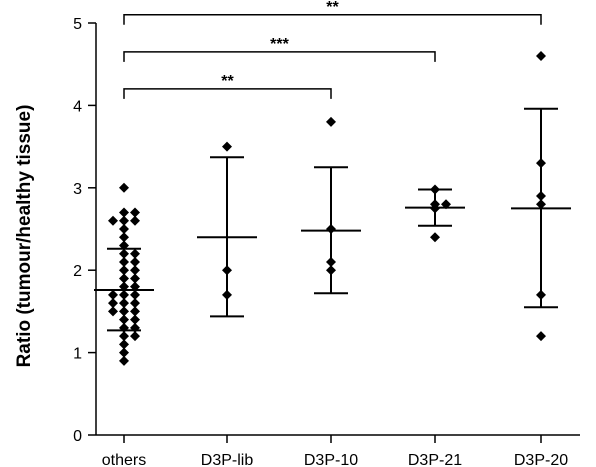 The image size is (596, 467). What do you see at coordinates (77, 24) in the screenshot?
I see `y-tick-label: 5` at bounding box center [77, 24].